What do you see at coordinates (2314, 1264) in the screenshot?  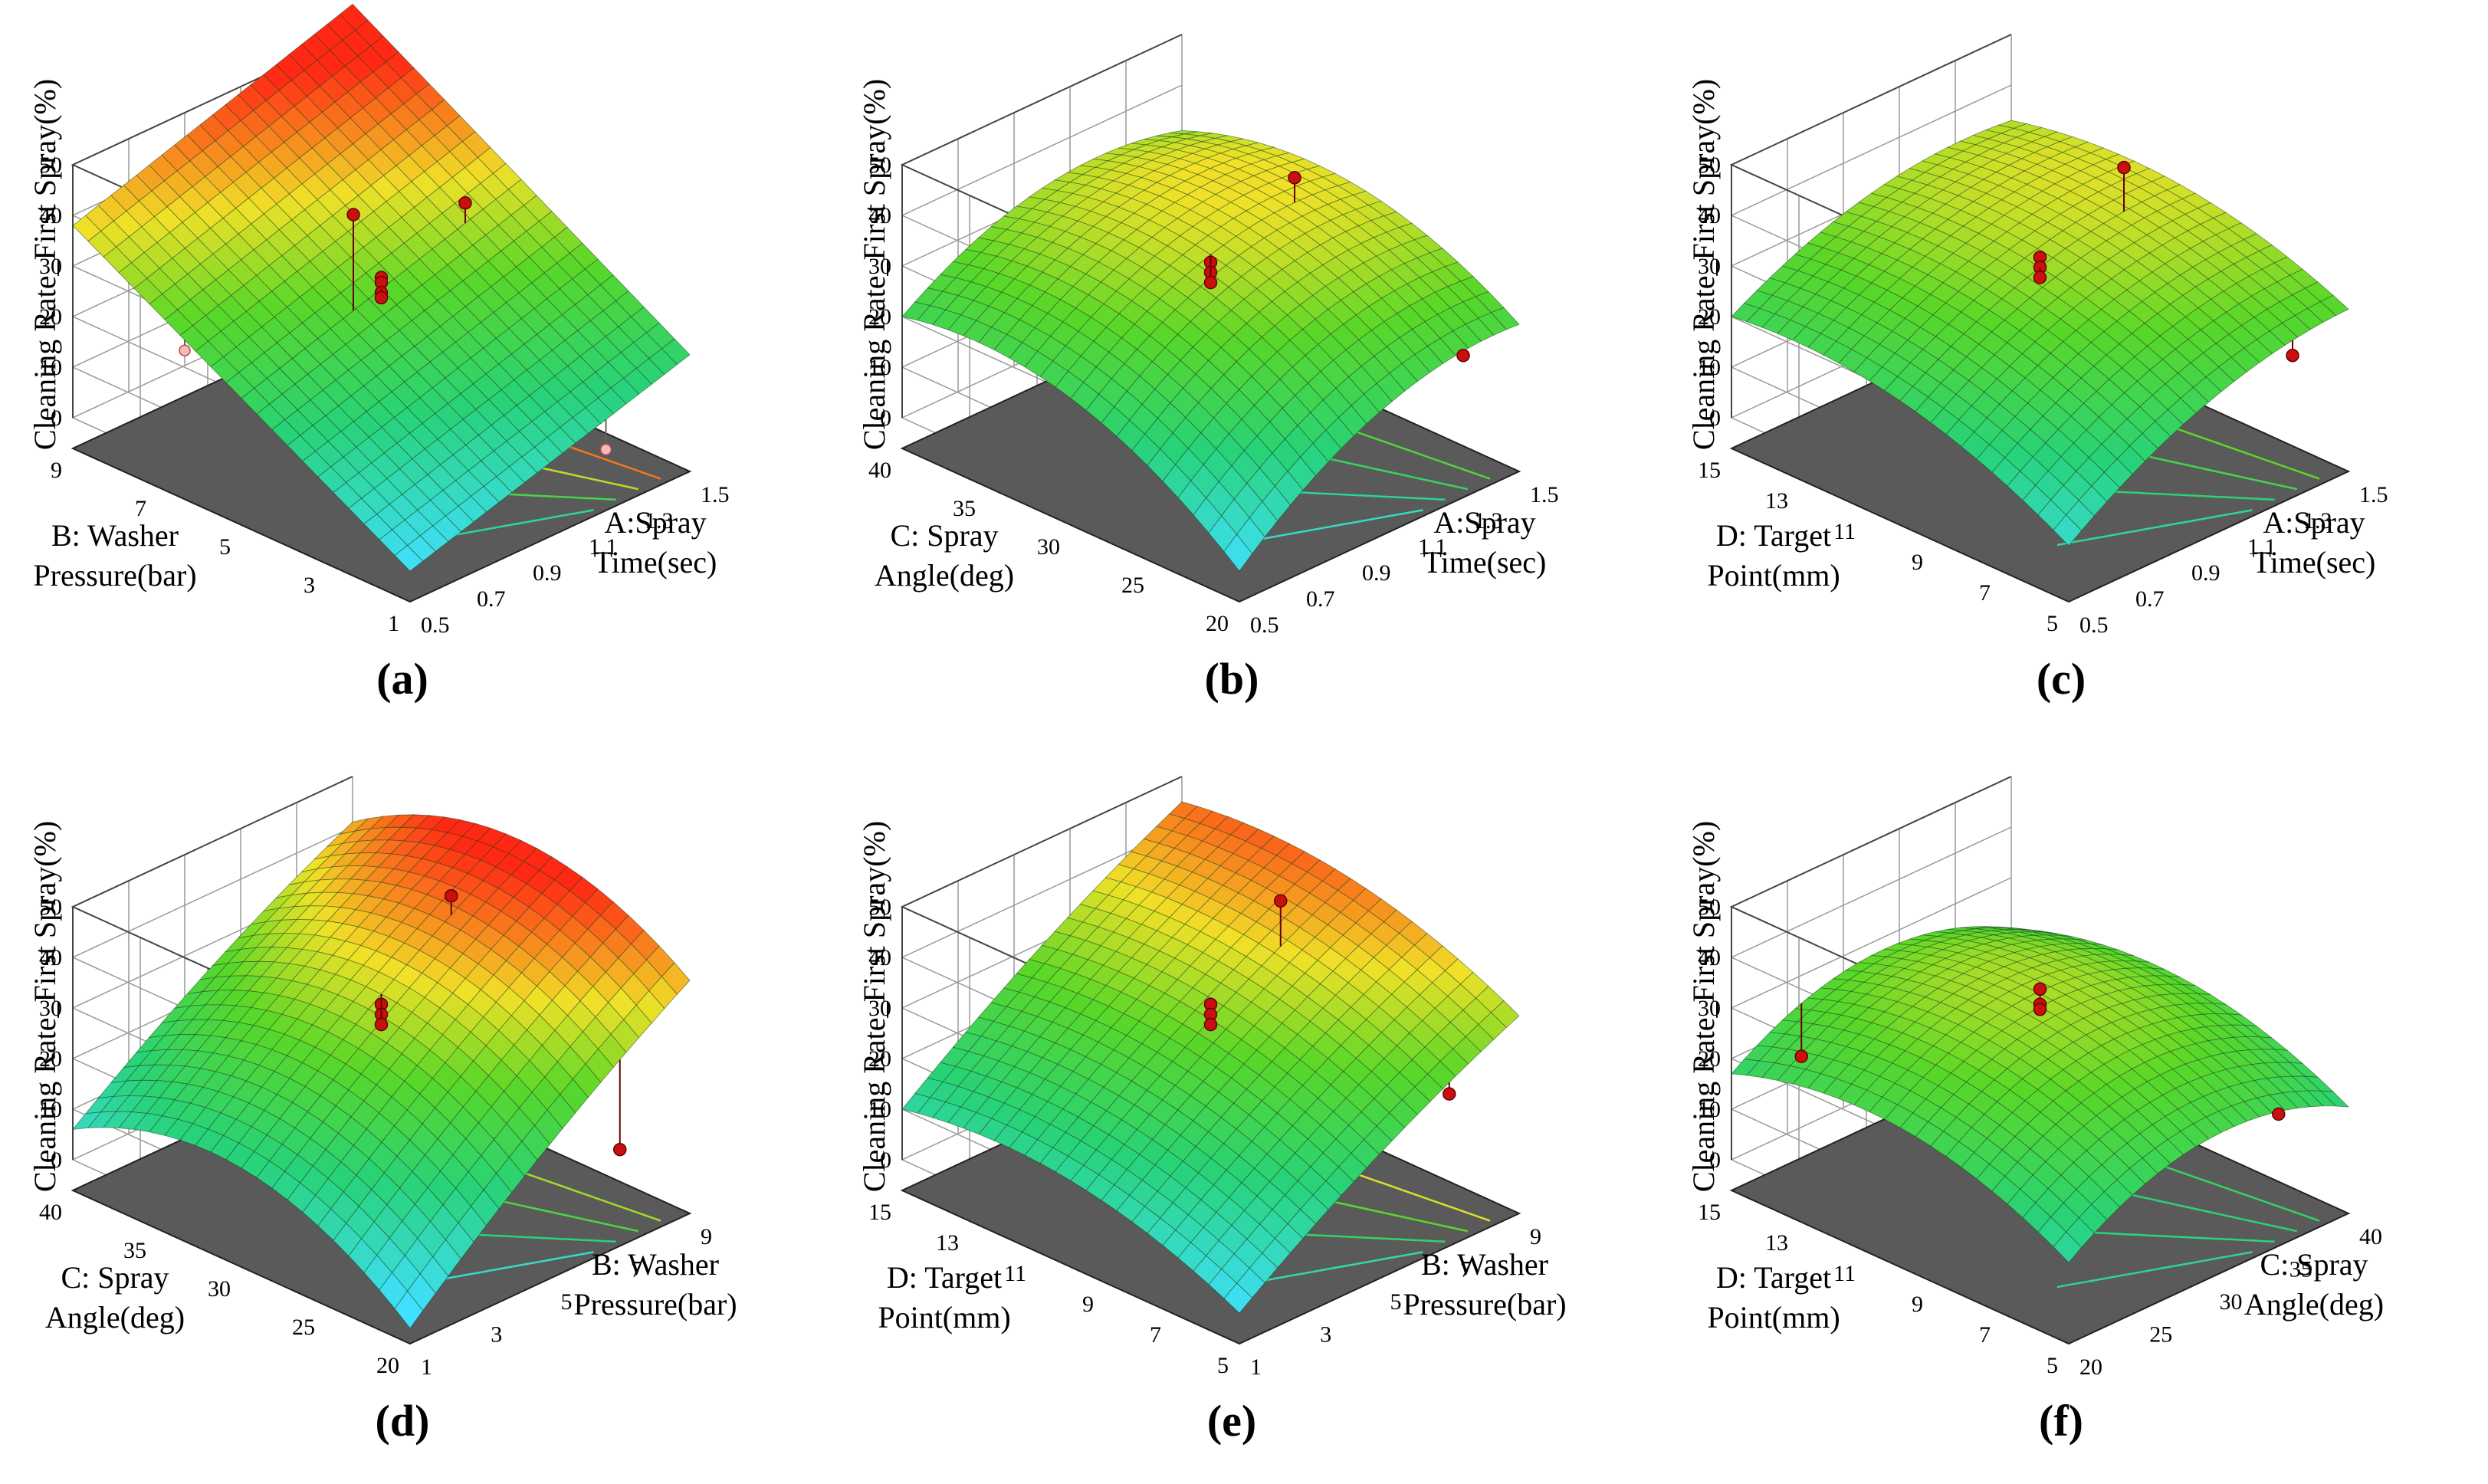 I see `x-axis-label: C: Spray` at bounding box center [2314, 1264].